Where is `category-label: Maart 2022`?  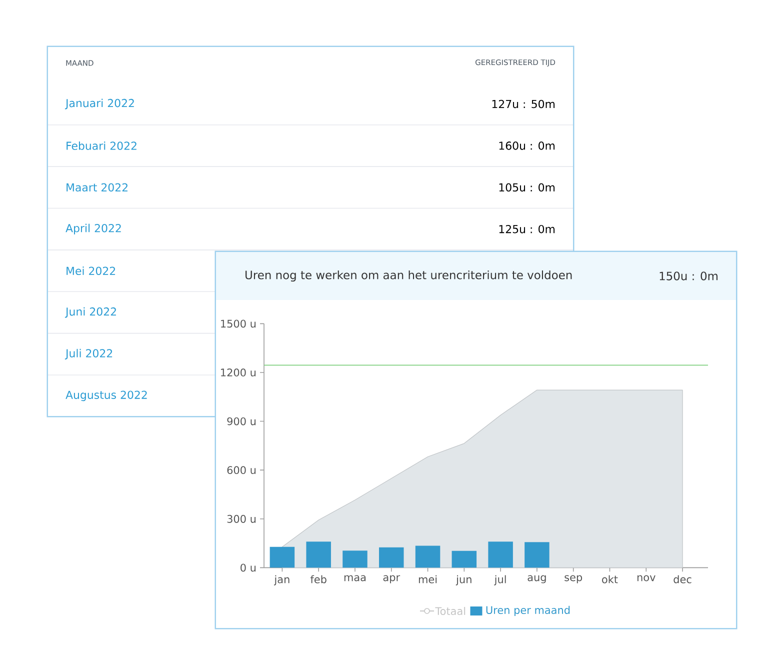 category-label: Maart 2022 is located at coordinates (97, 187).